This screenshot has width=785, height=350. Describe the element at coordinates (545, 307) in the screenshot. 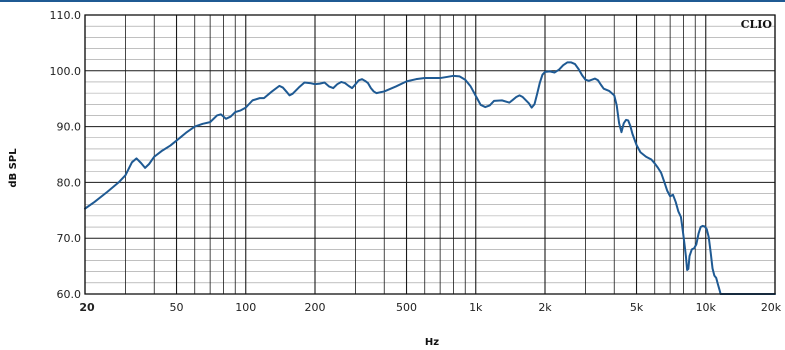

I see `x-tick-label-2k: 2k` at that location.